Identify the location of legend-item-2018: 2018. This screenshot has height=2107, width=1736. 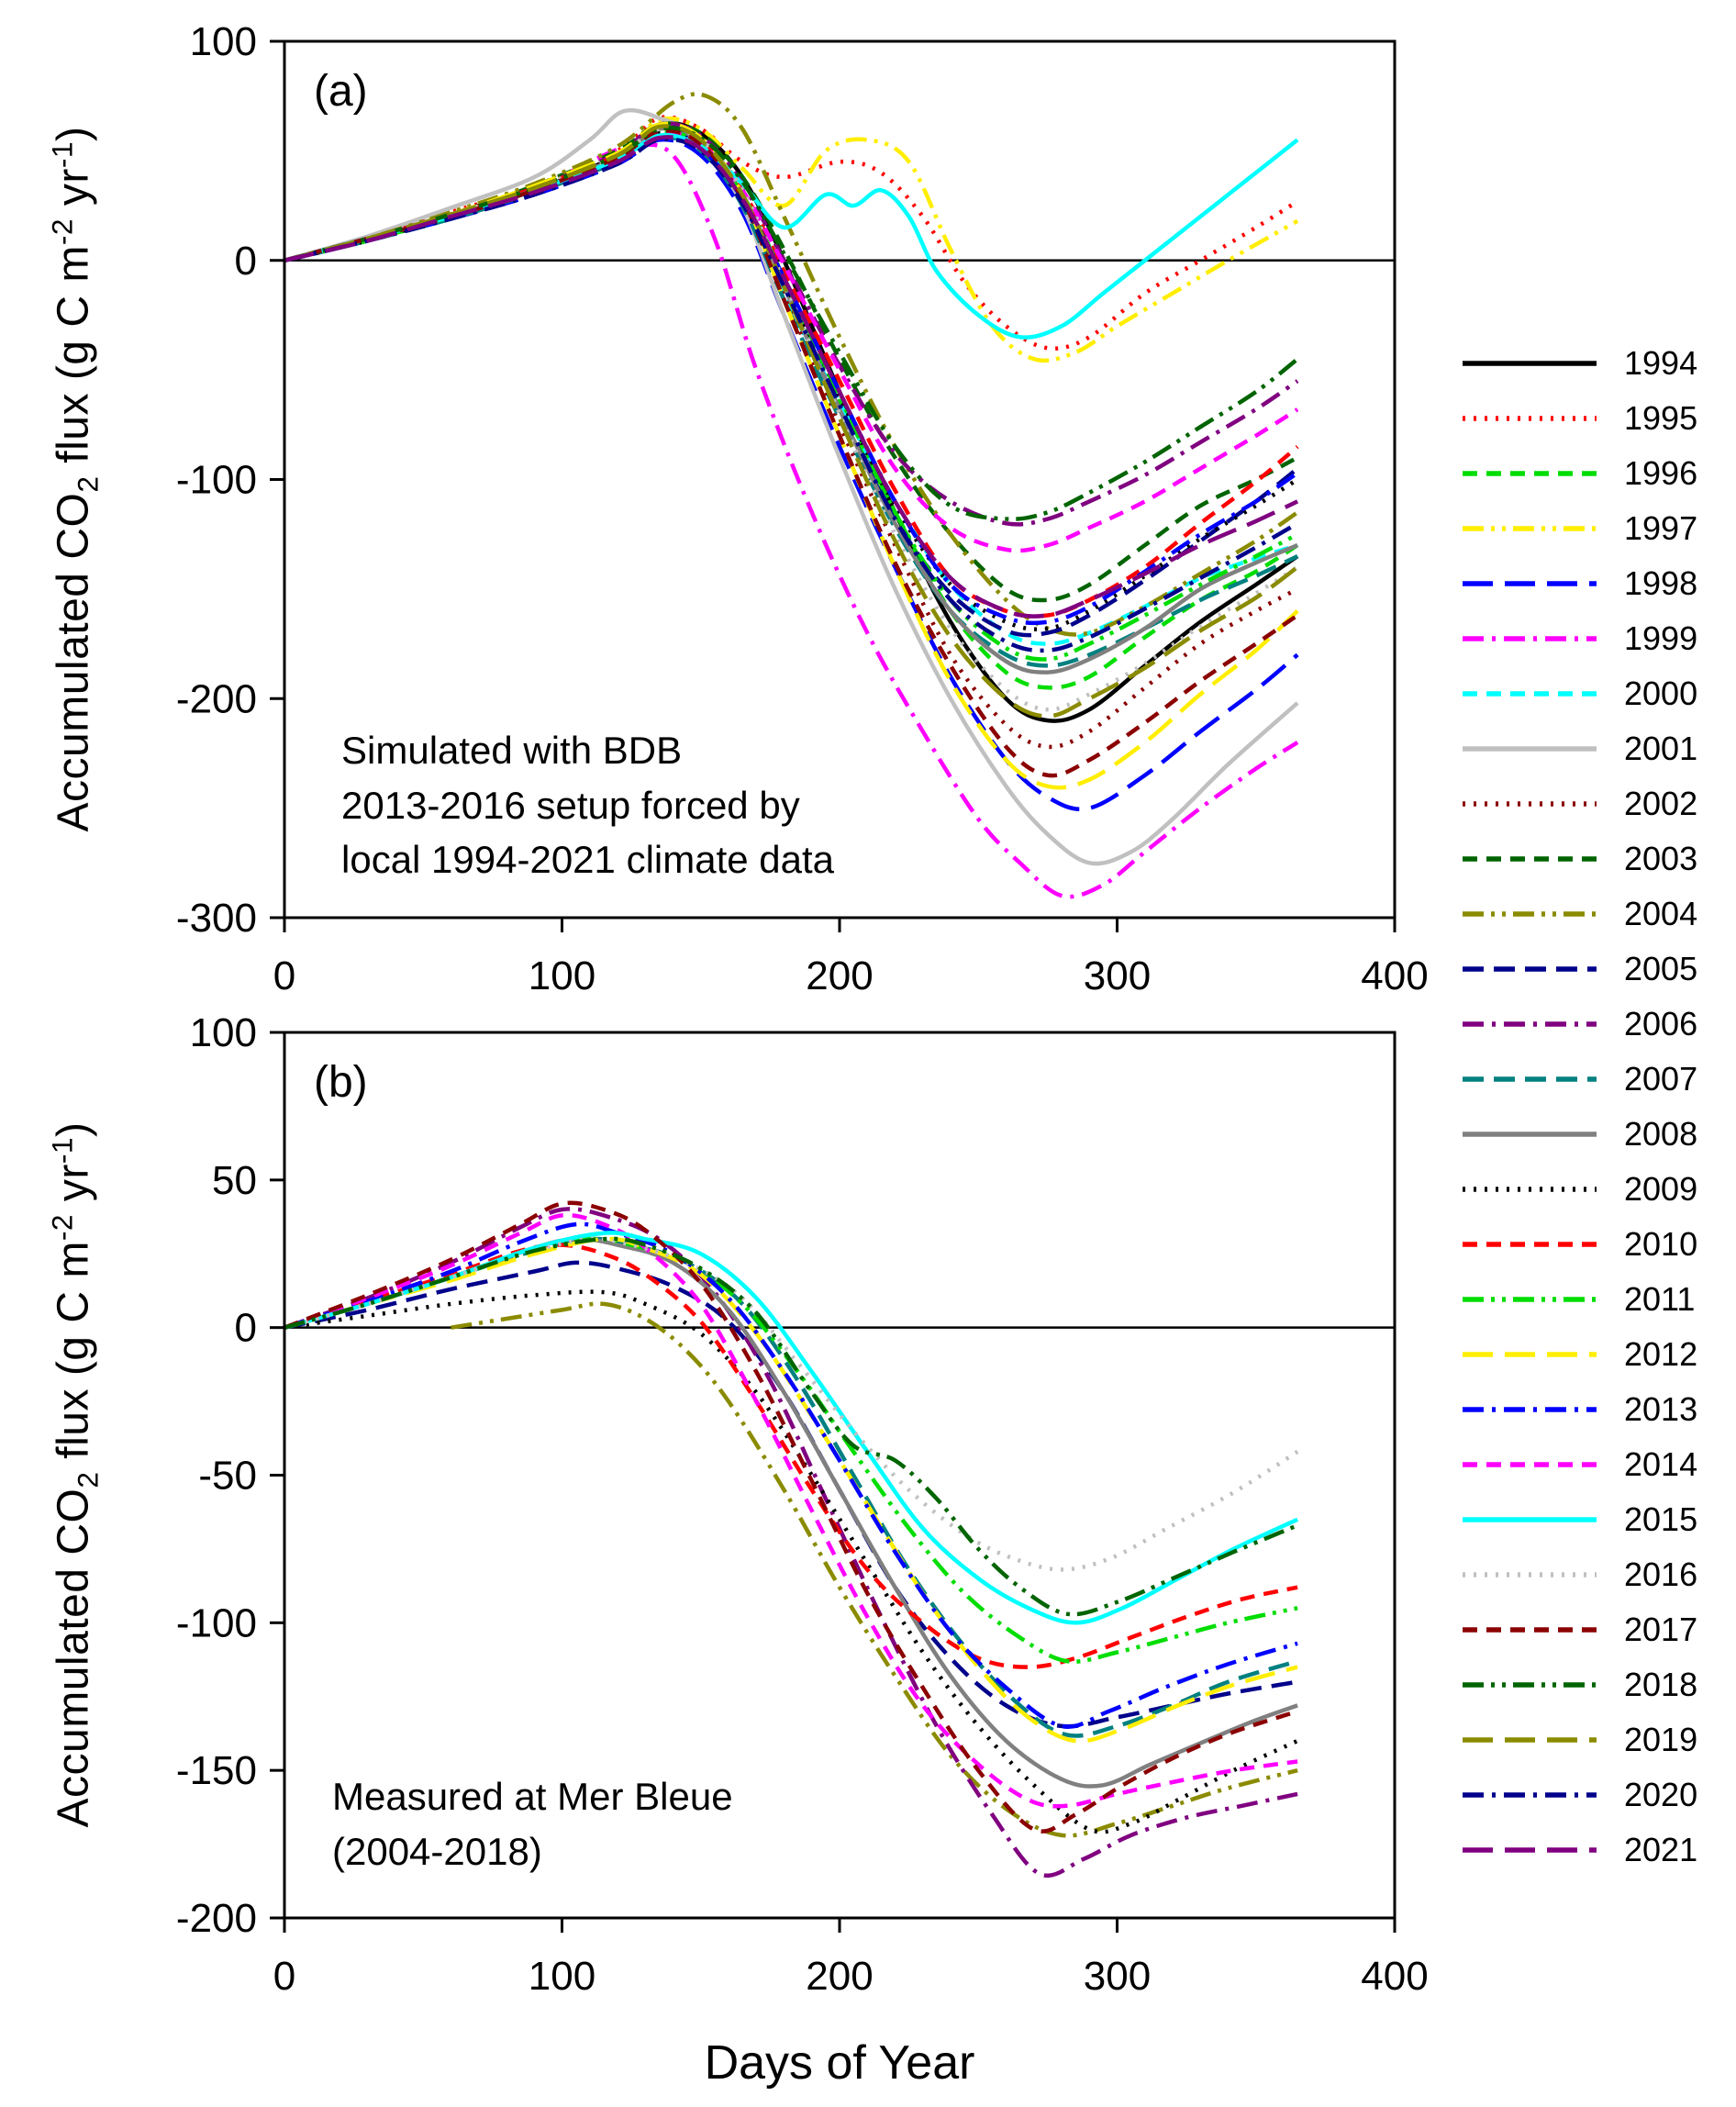
(1579, 1685).